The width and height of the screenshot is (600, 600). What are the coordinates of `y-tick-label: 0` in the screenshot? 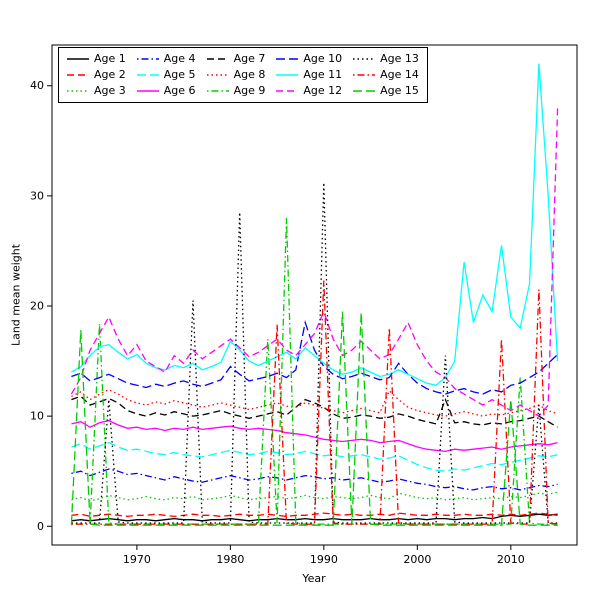 It's located at (40, 526).